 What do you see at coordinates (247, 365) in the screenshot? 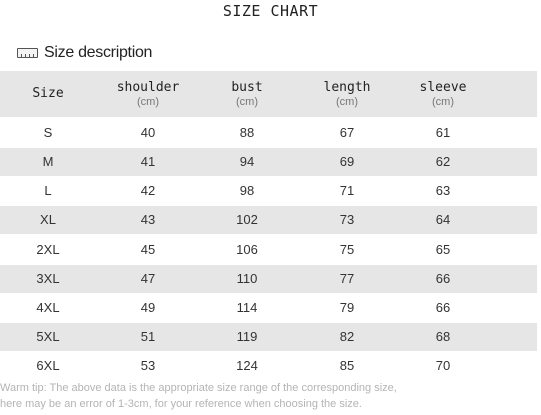
I see `bust-cell: 124` at bounding box center [247, 365].